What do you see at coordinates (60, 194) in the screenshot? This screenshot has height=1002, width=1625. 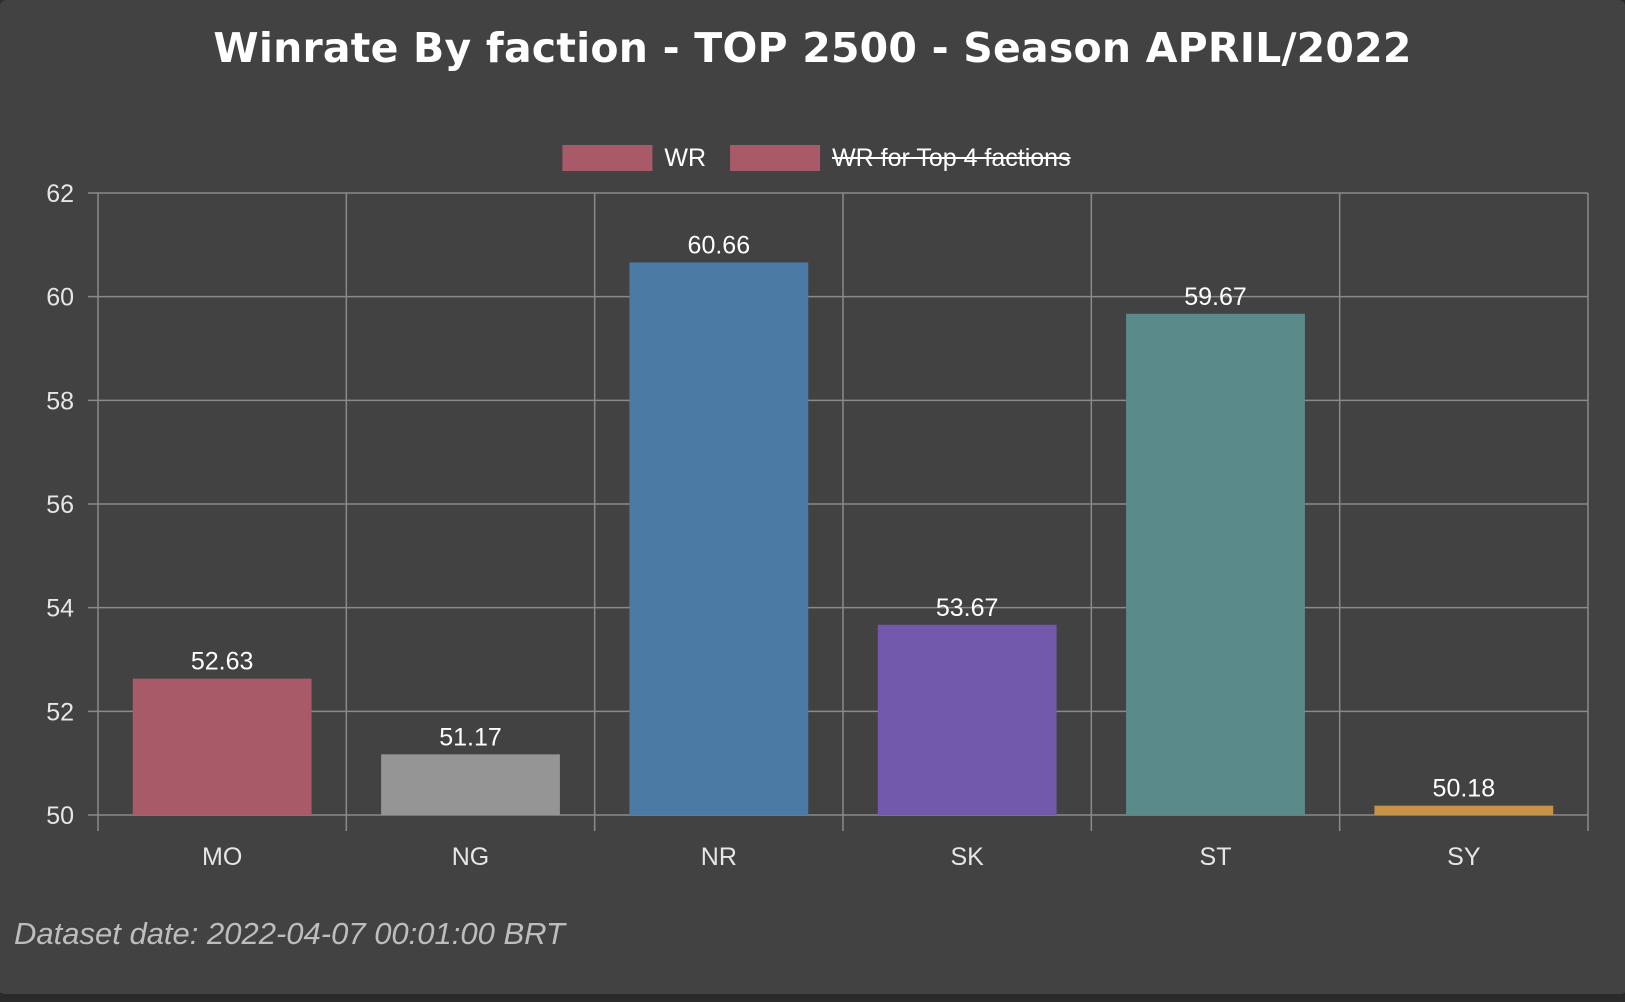 I see `y-tick-label: 62` at bounding box center [60, 194].